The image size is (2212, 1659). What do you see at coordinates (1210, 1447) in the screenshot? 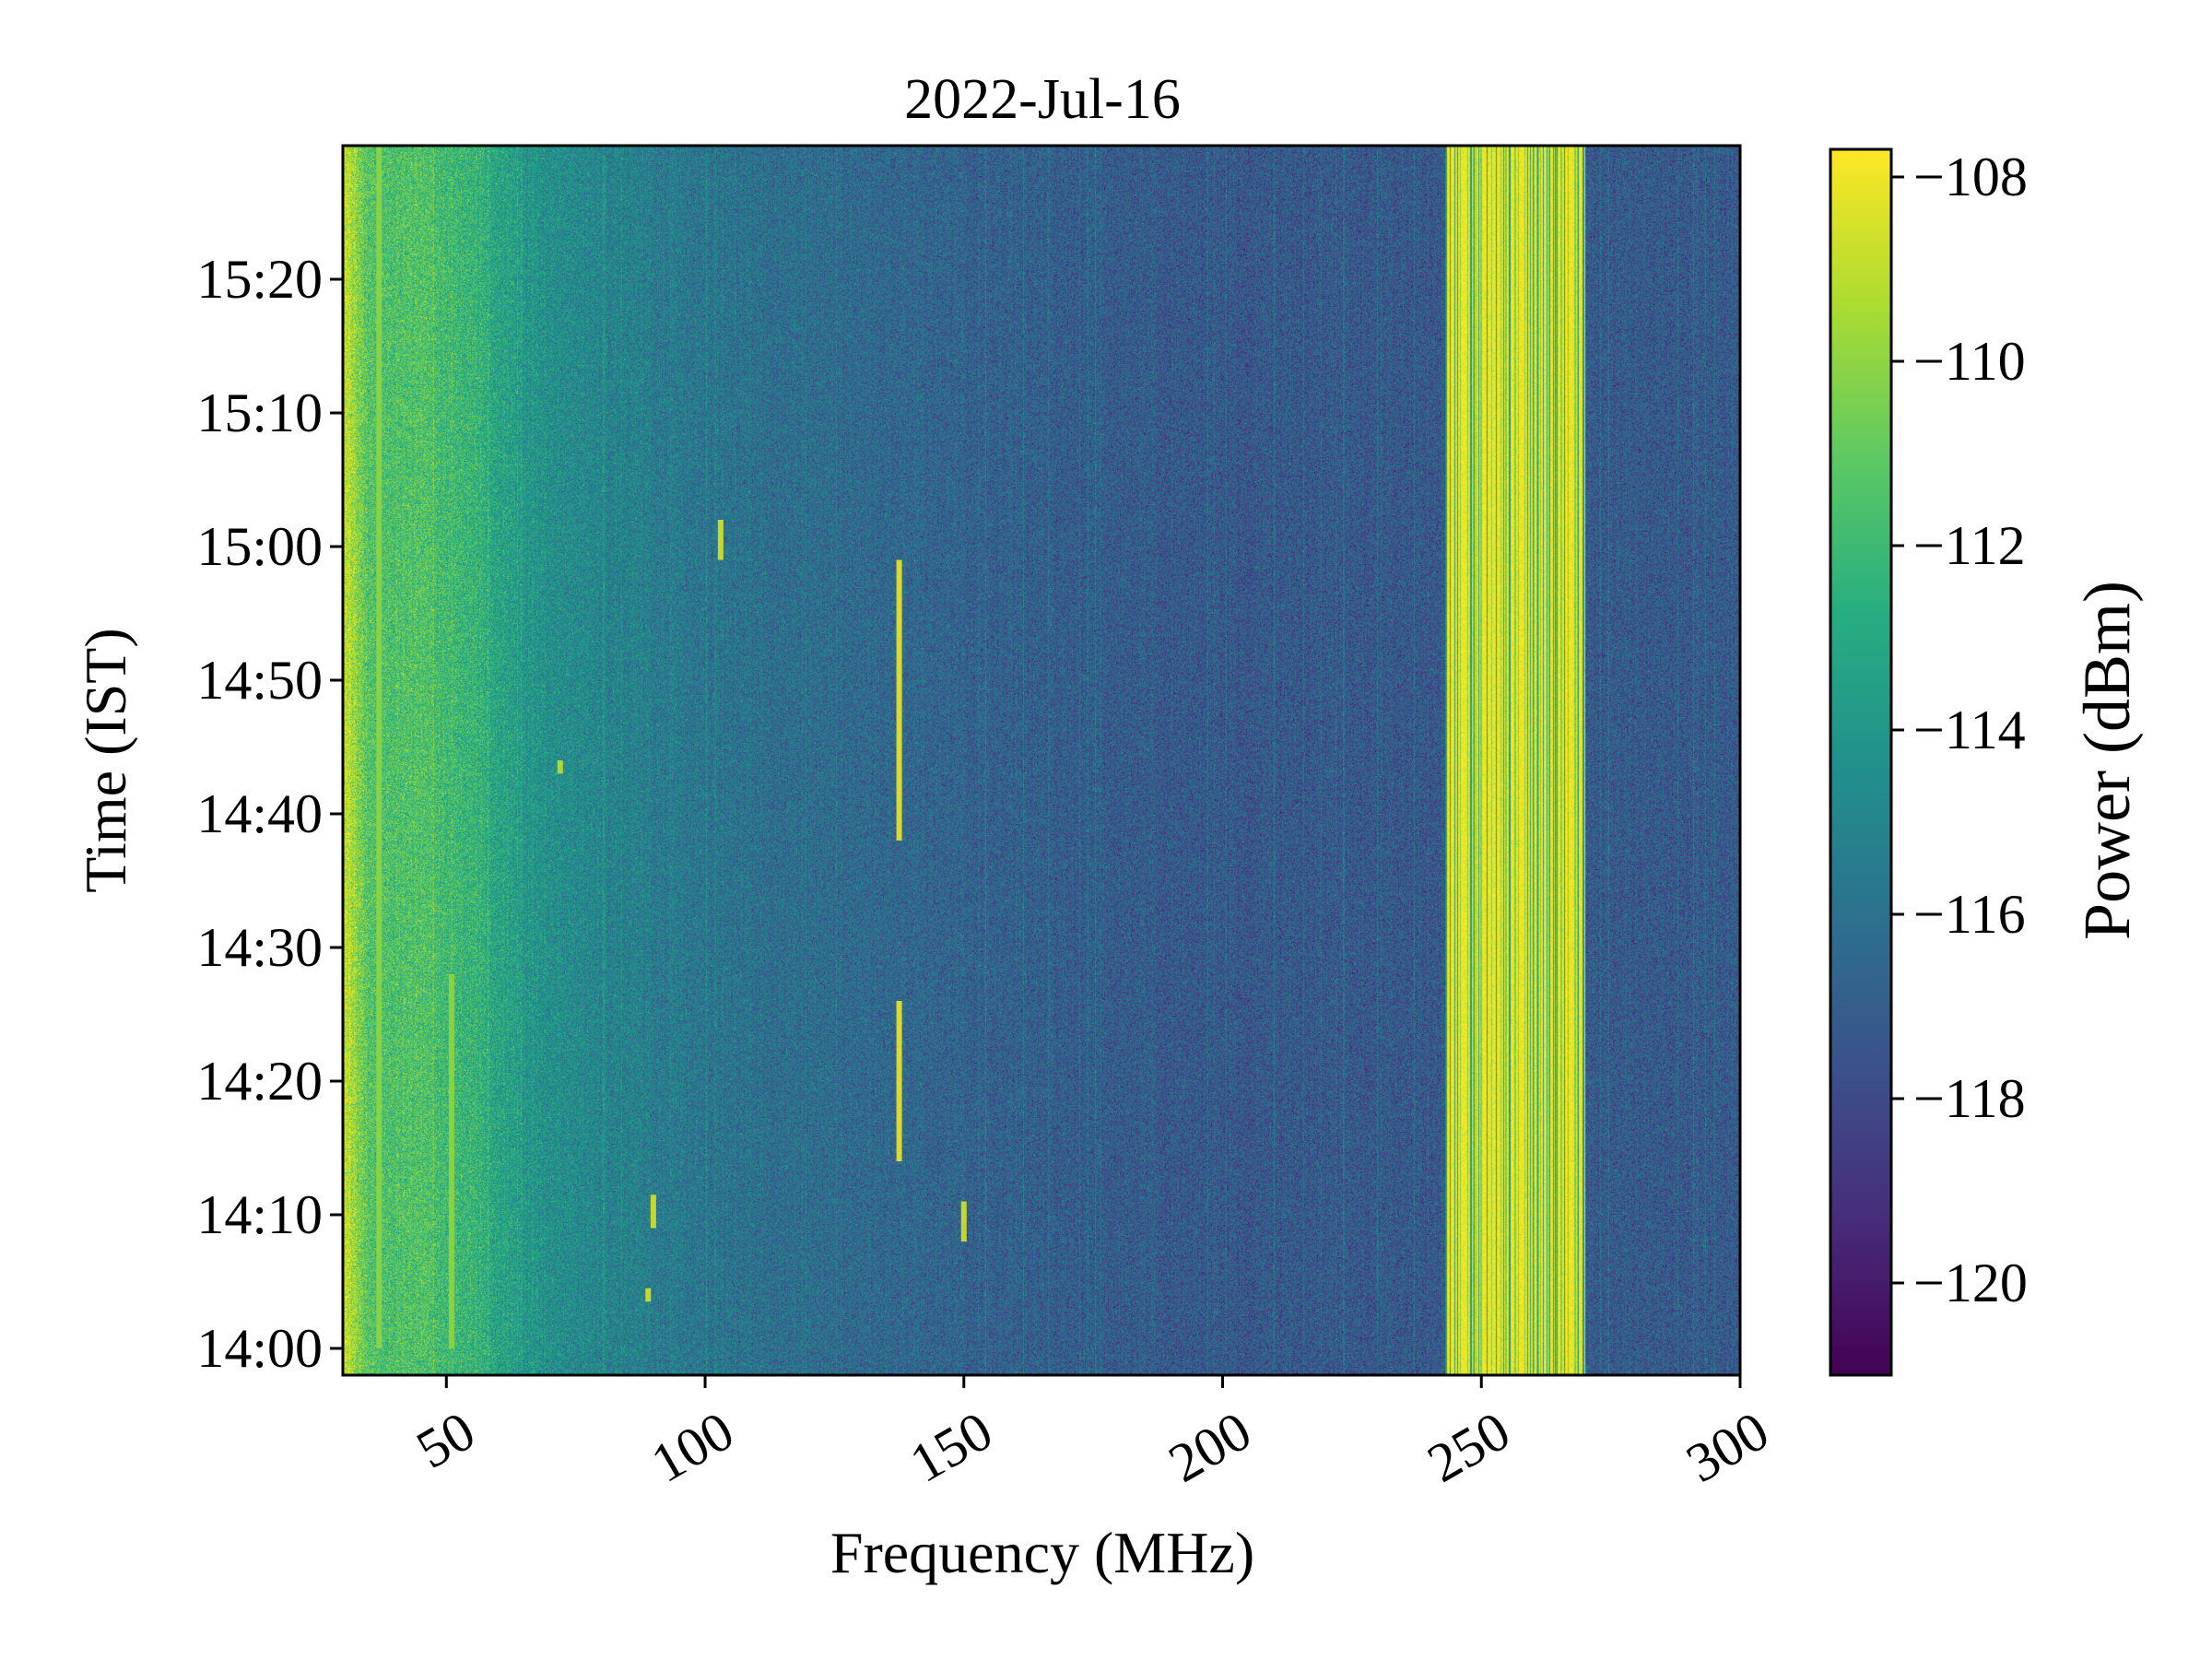
I see `x-tick-label: 200` at bounding box center [1210, 1447].